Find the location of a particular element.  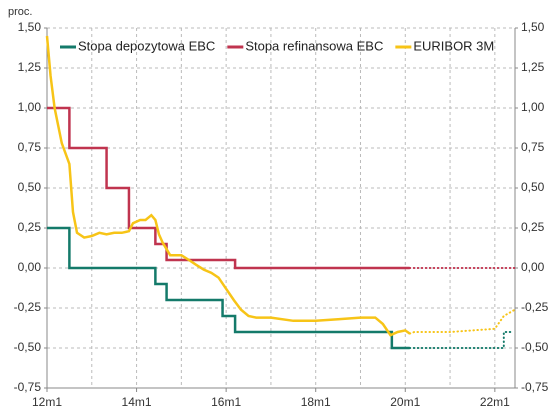

y-tick-label: 0,75 is located at coordinates (30, 147).